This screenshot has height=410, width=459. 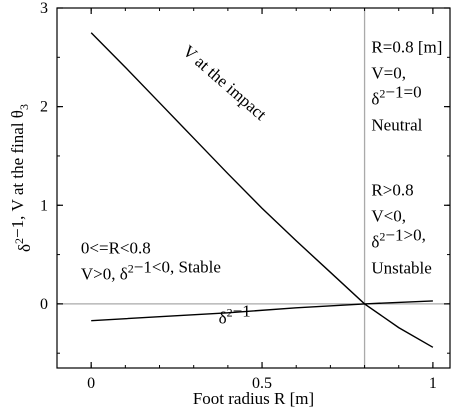 I want to click on annotation-line: δ2−1>0,, so click(x=398, y=238).